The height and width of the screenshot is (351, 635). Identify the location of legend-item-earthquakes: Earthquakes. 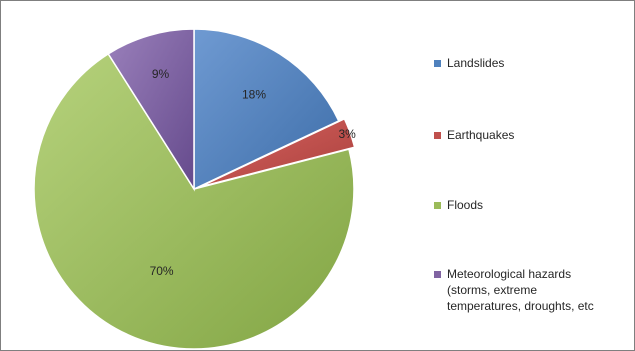
(474, 135).